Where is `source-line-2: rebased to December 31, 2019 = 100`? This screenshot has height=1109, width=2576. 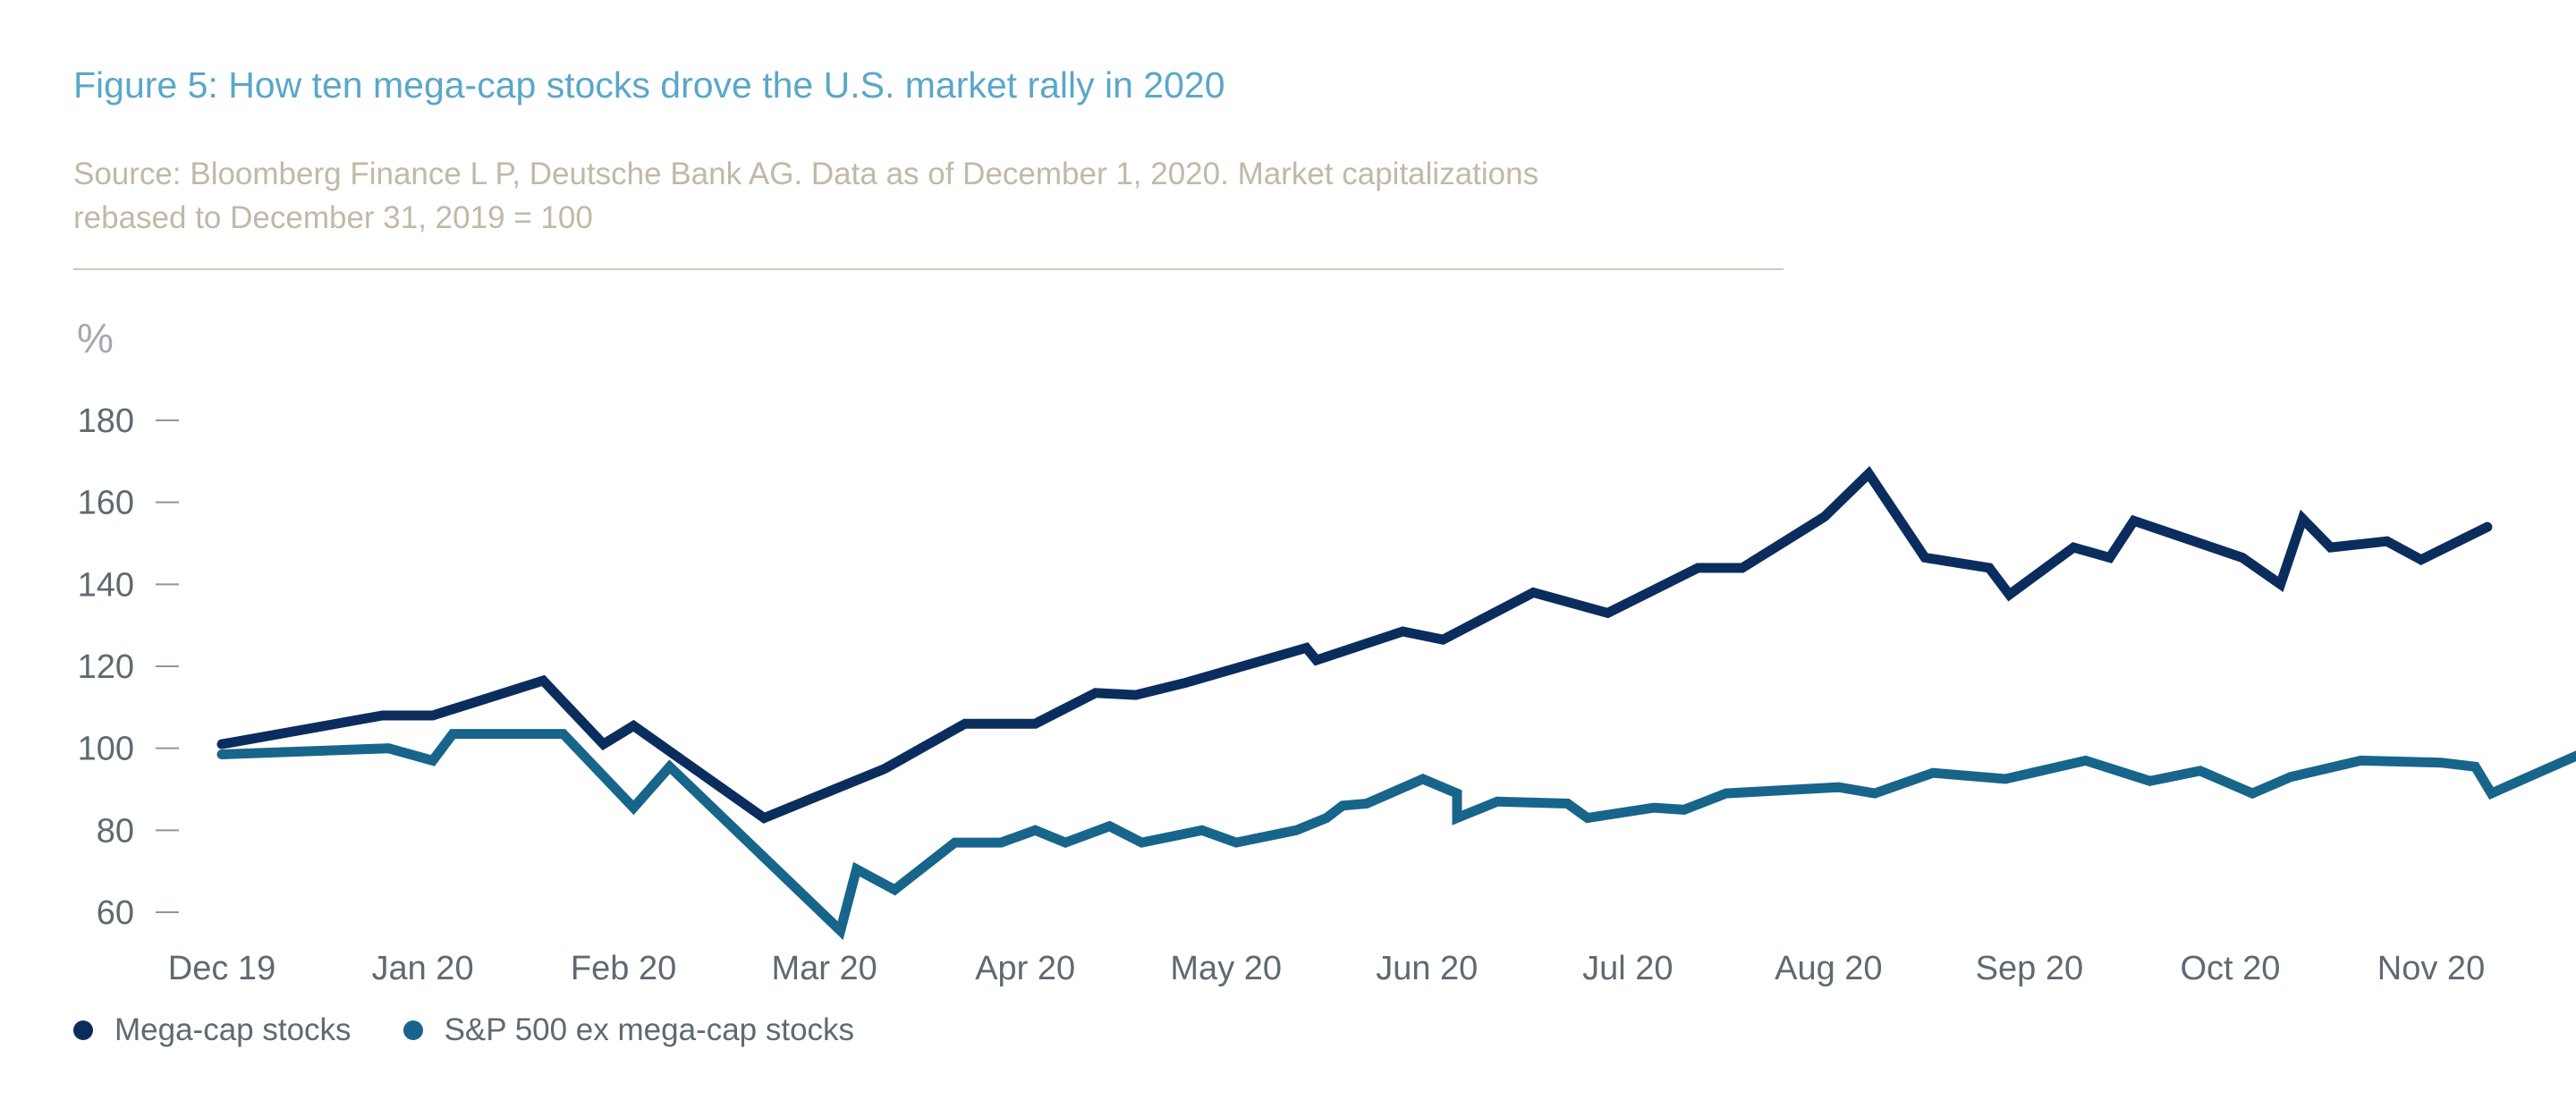 source-line-2: rebased to December 31, 2019 = 100 is located at coordinates (333, 218).